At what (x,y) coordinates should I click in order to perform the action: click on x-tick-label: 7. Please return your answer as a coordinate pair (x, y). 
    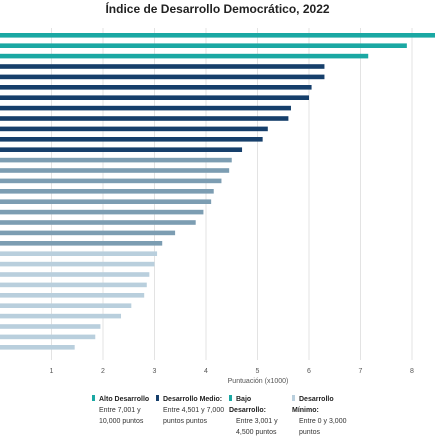
    Looking at the image, I should click on (361, 371).